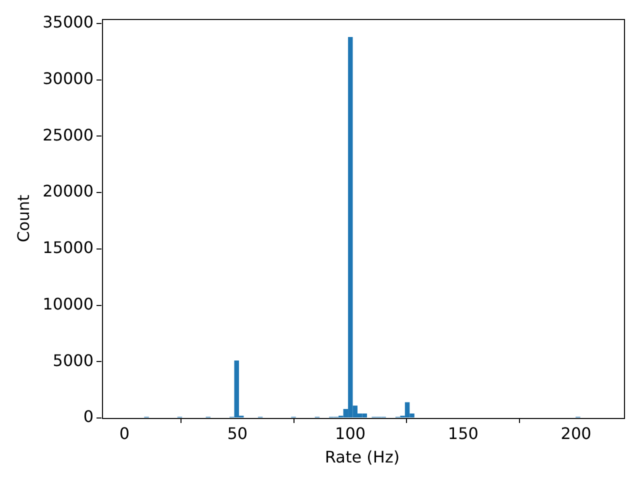  I want to click on y-tick-label: 10000, so click(68, 304).